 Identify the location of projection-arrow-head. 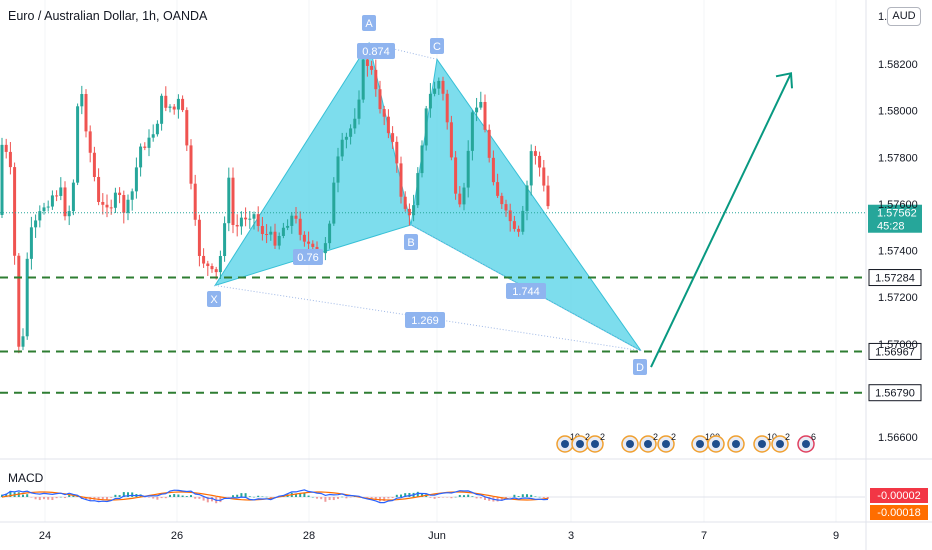
(784, 80).